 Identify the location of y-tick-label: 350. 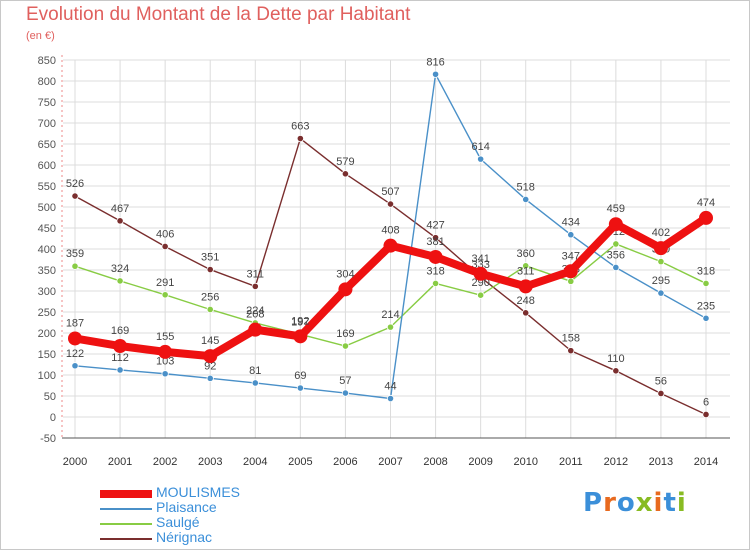
(47, 271).